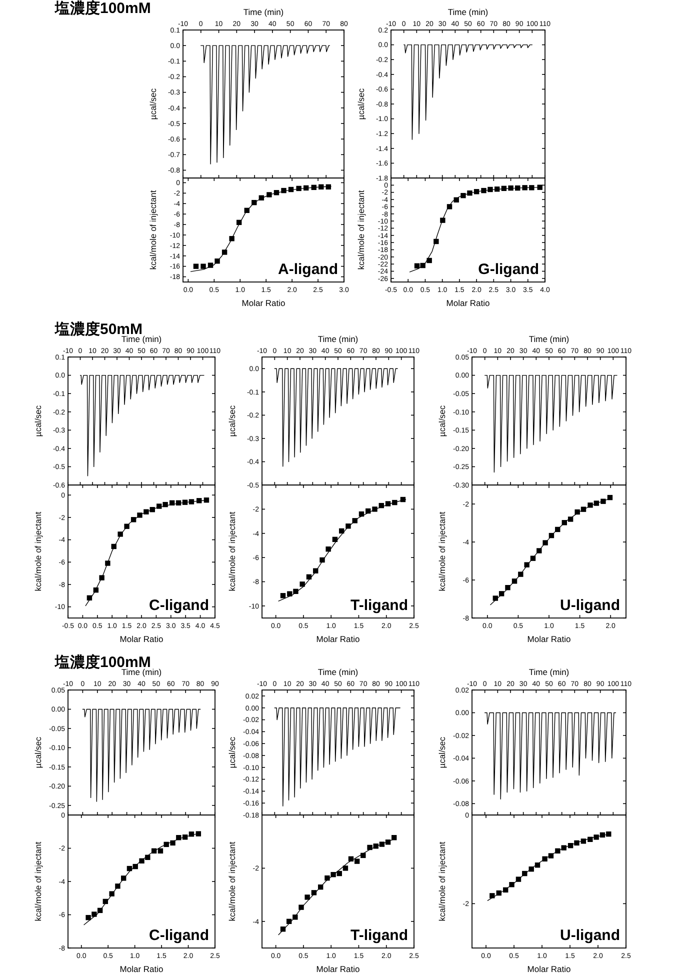 The image size is (691, 975). Describe the element at coordinates (102, 8) in the screenshot. I see `chart-title: 塩濃度100mM` at that location.